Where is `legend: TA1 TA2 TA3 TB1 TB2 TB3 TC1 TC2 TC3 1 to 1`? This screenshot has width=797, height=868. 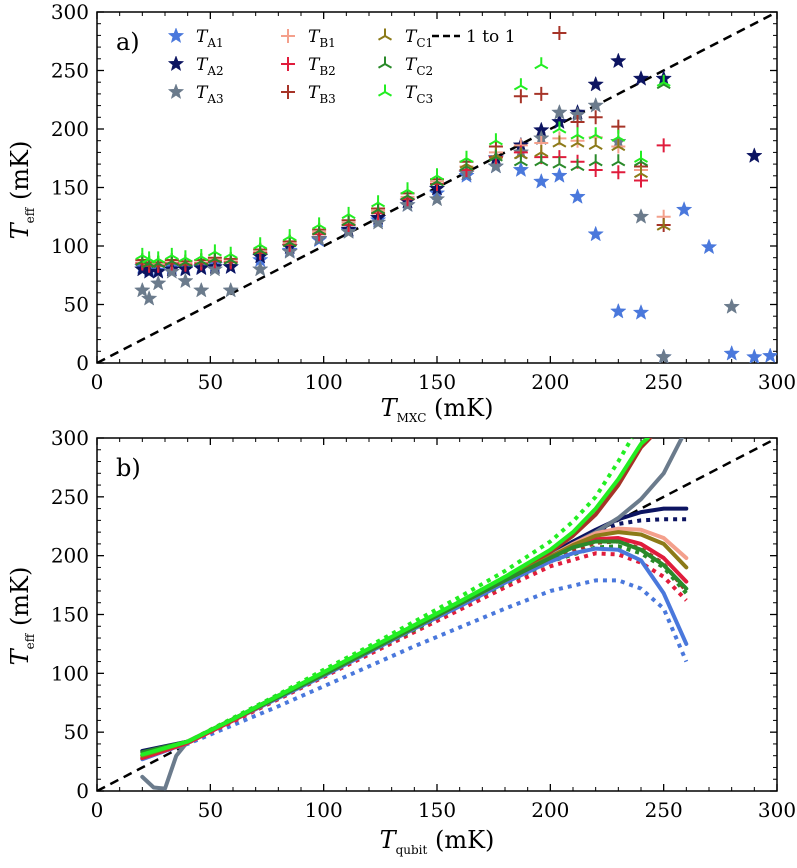
legend: TA1 TA2 TA3 TB1 TB2 TB3 TC1 TC2 TC3 1 to 1 is located at coordinates (341, 66).